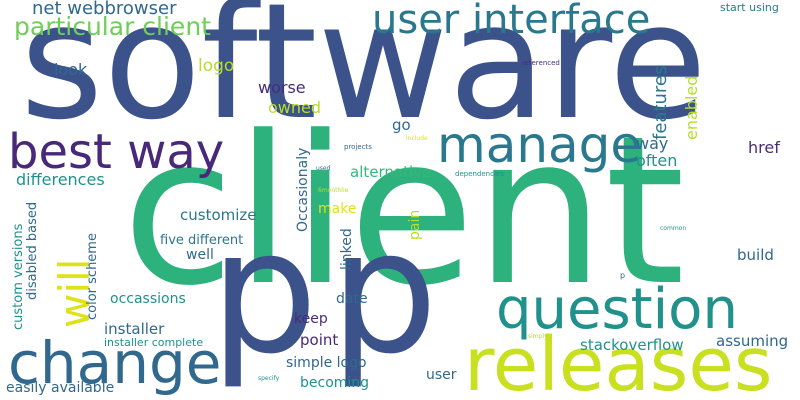 The width and height of the screenshot is (800, 400). Describe the element at coordinates (752, 341) in the screenshot. I see `word-assuming: assuming` at that location.